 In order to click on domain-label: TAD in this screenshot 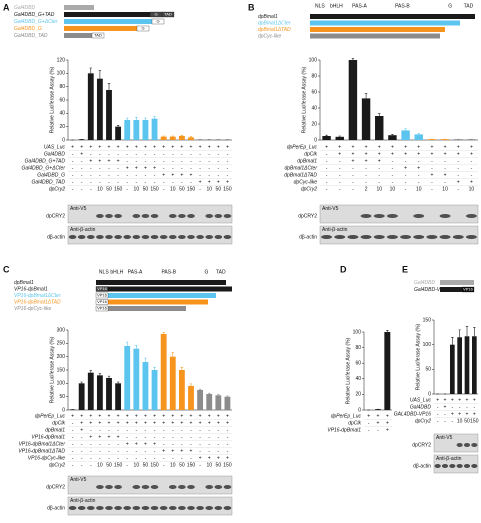, I will do `click(221, 272)`.